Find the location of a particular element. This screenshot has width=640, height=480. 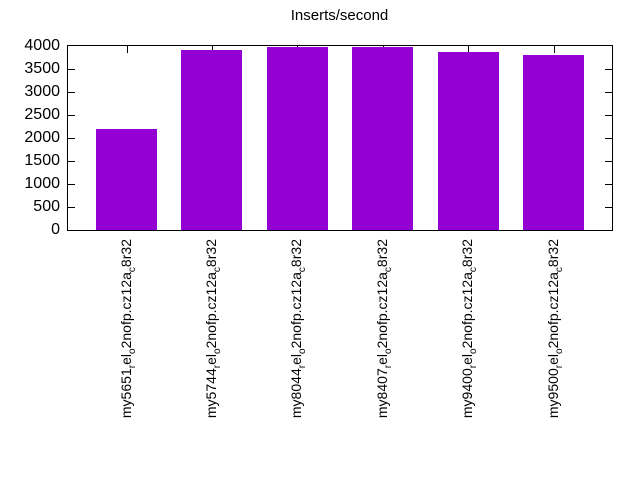

y-tick-label: 500 is located at coordinates (46, 206).